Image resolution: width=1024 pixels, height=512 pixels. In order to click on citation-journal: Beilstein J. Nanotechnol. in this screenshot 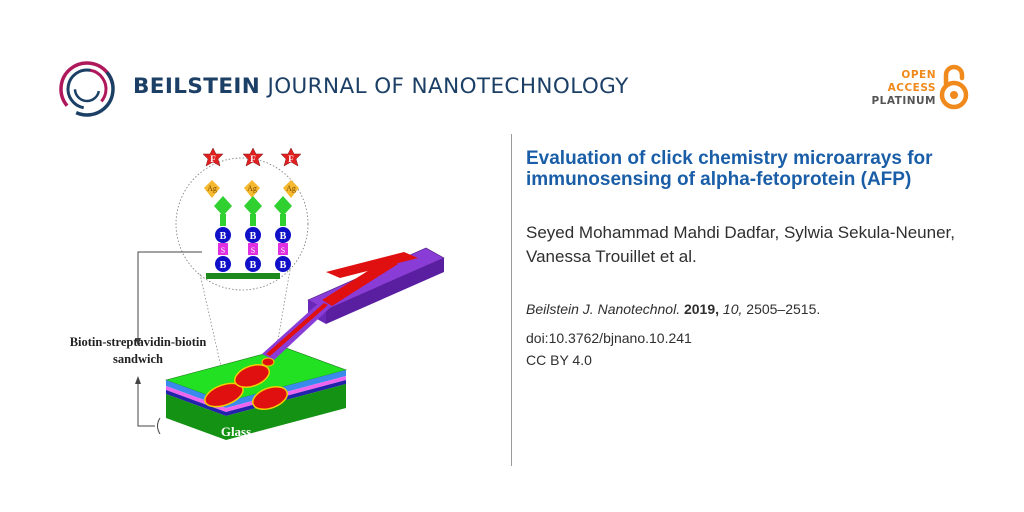, I will do `click(603, 309)`.